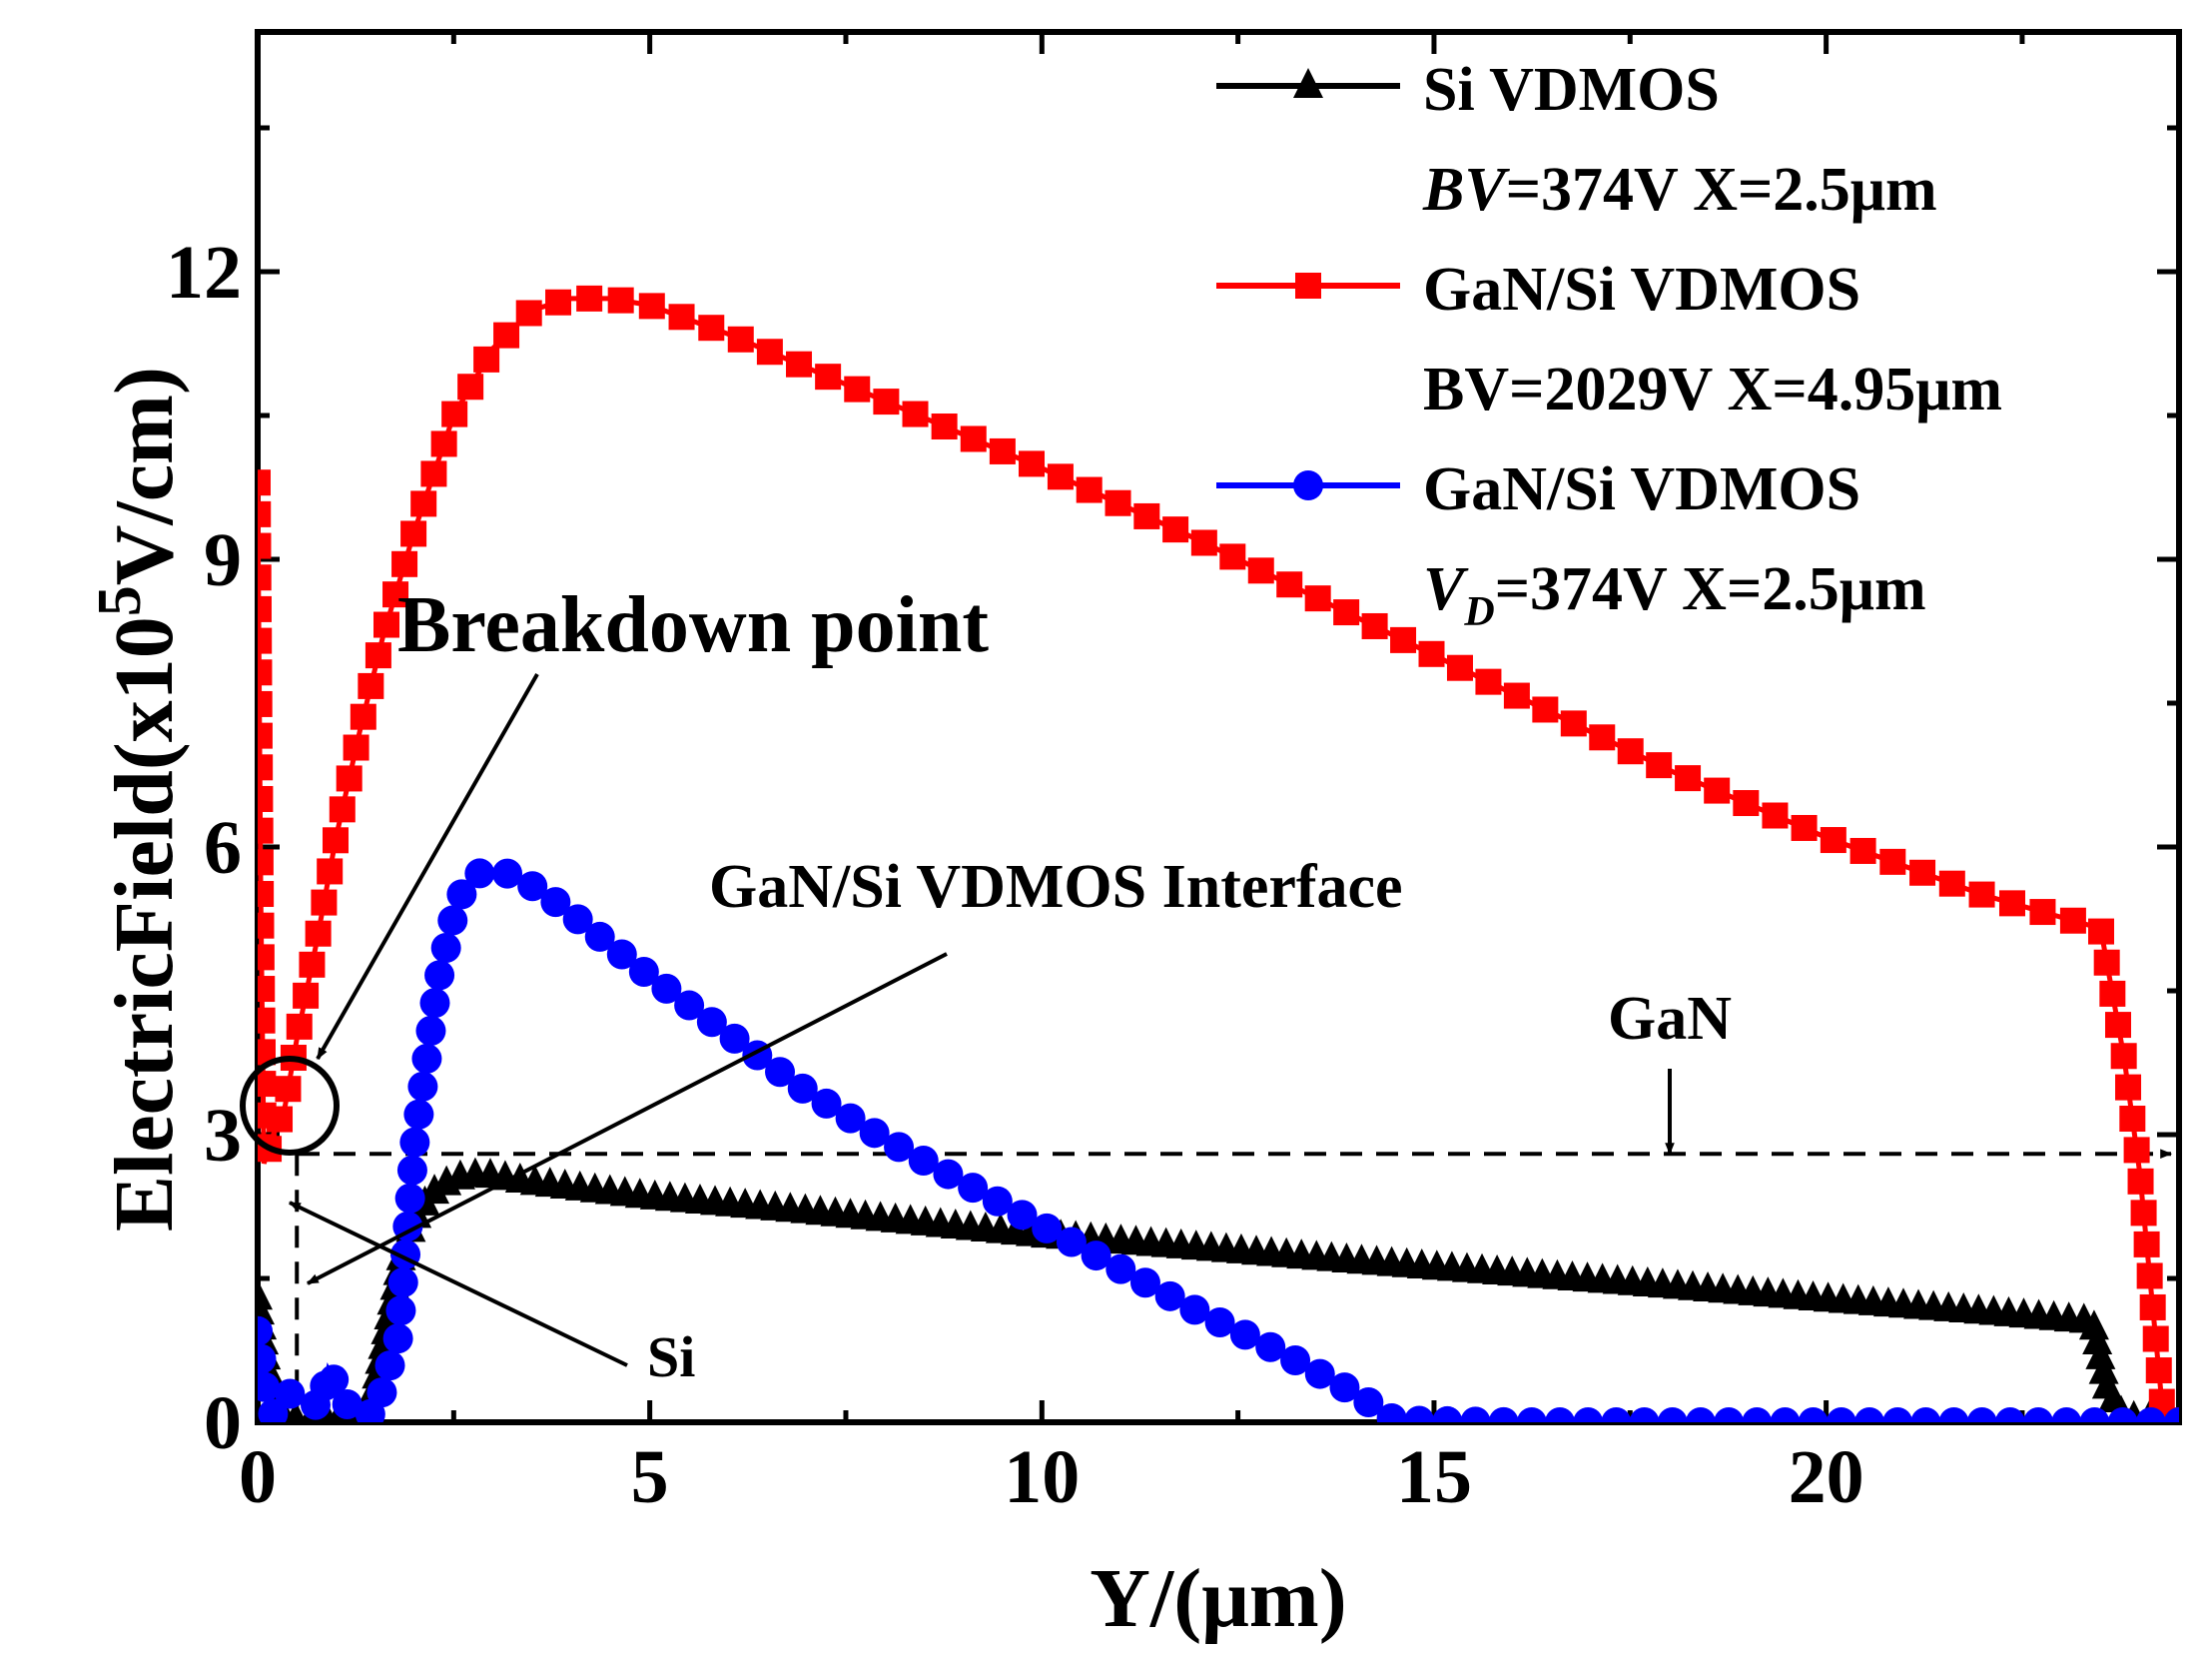 This screenshot has width=2212, height=1658. I want to click on y-axis-title-main: ElectricField(x10, so click(144, 924).